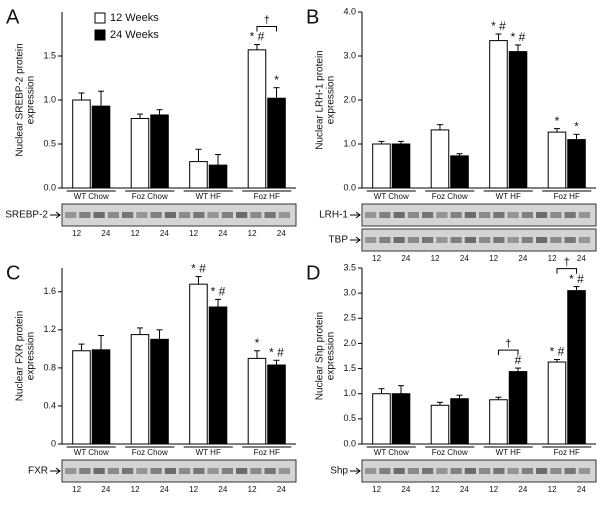 Image resolution: width=600 pixels, height=512 pixels. I want to click on y-tick-label: 3.5, so click(349, 267).